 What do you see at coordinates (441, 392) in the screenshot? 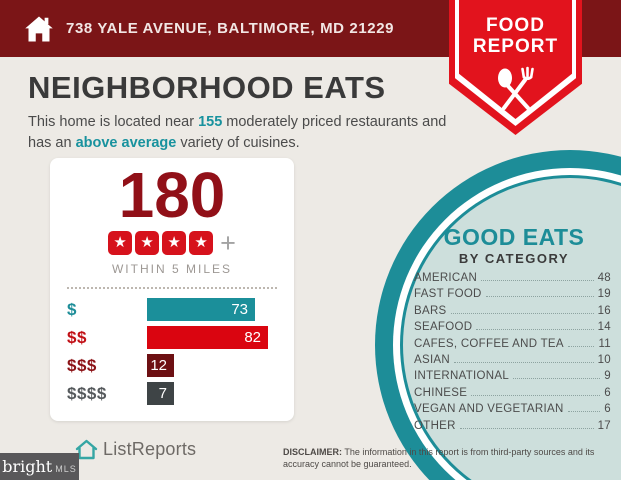
I see `category-label: CHINESE` at bounding box center [441, 392].